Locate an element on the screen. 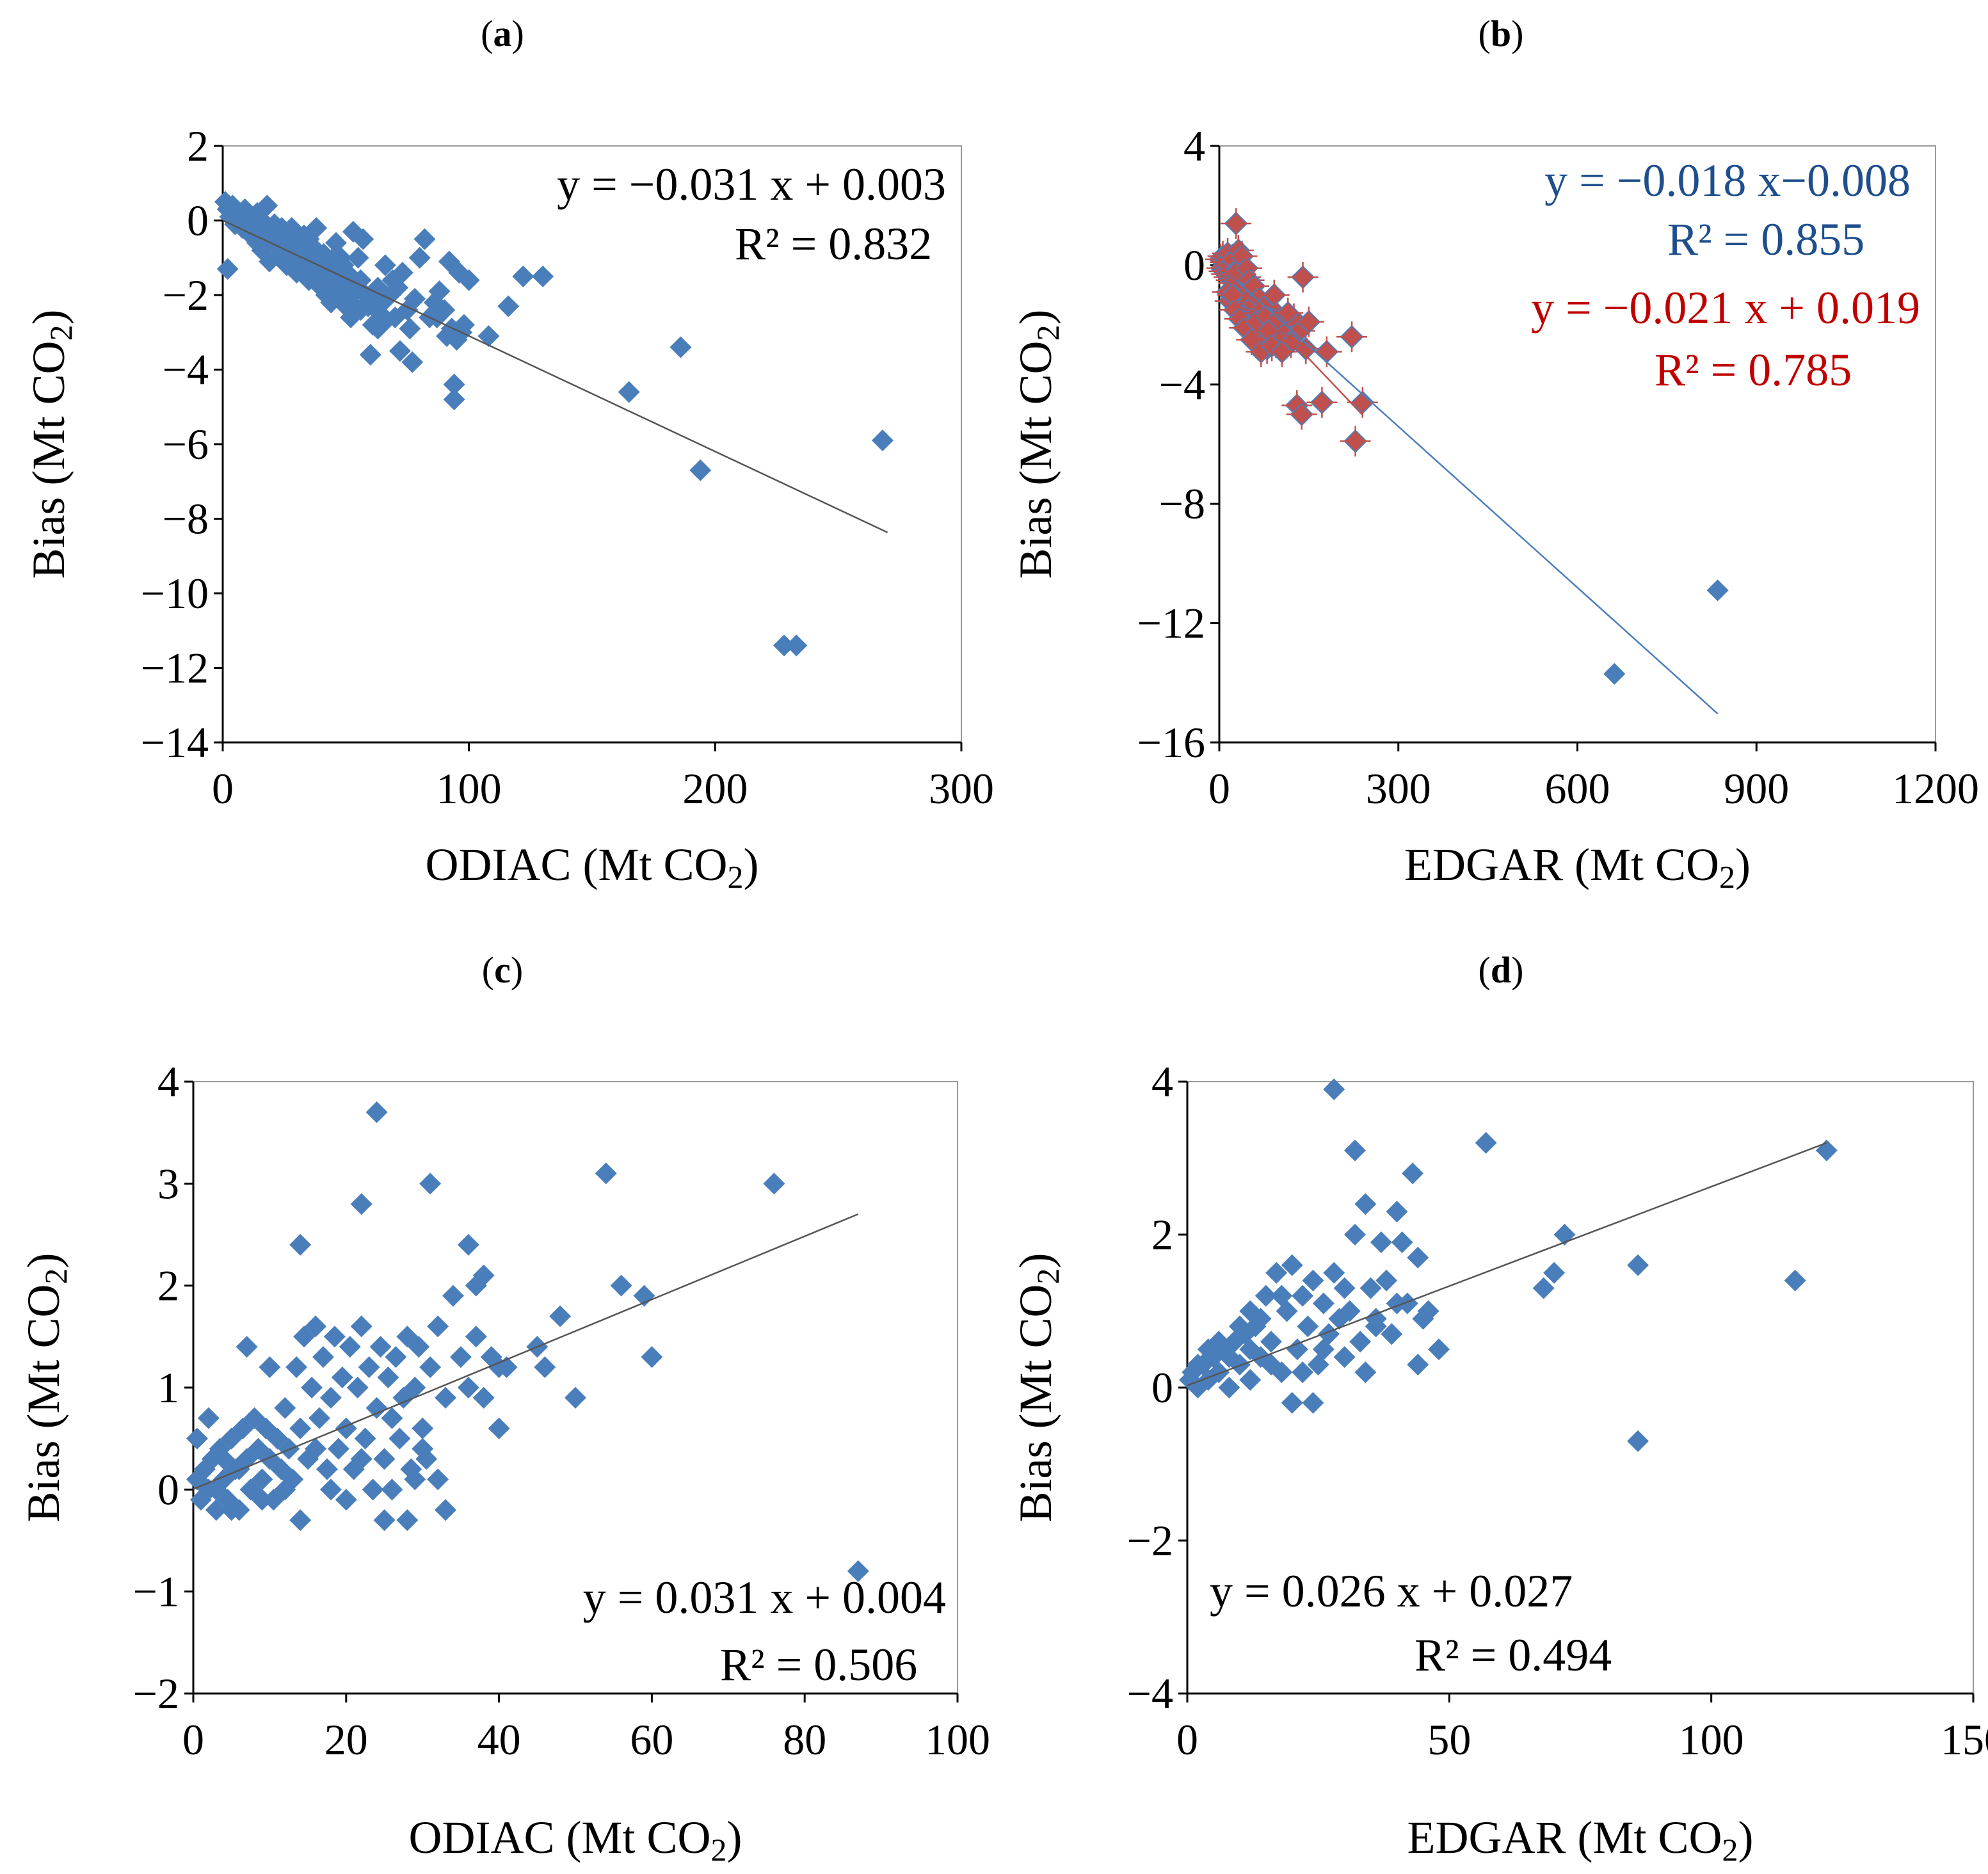  y-tick-label-b: −12 is located at coordinates (1171, 623).